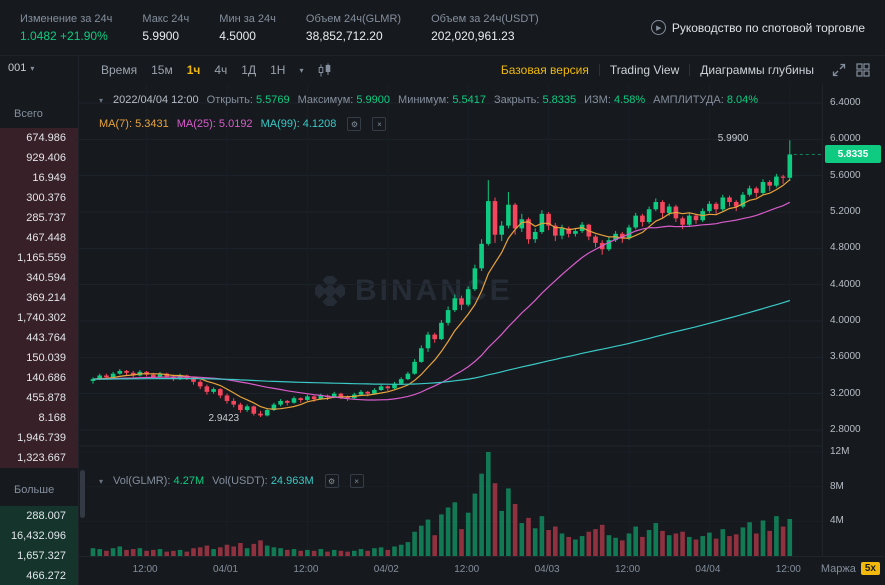 The height and width of the screenshot is (585, 885). I want to click on order-book-column-header: Всего, so click(28, 114).